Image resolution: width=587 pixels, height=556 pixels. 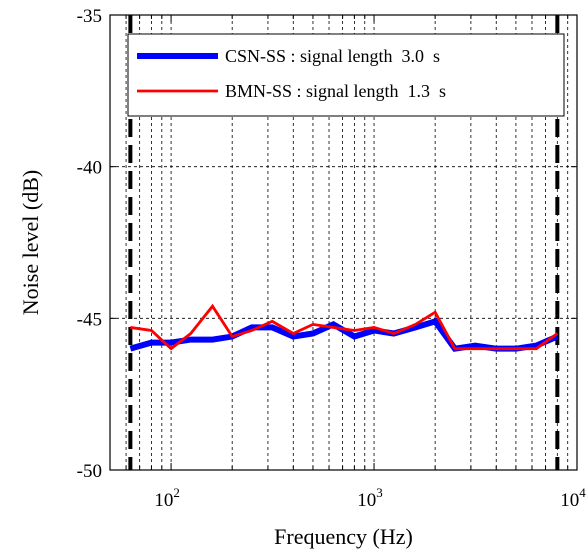 What do you see at coordinates (335, 91) in the screenshot?
I see `legend-label-bmn: BMN-SS : signal length 1.3 s` at bounding box center [335, 91].